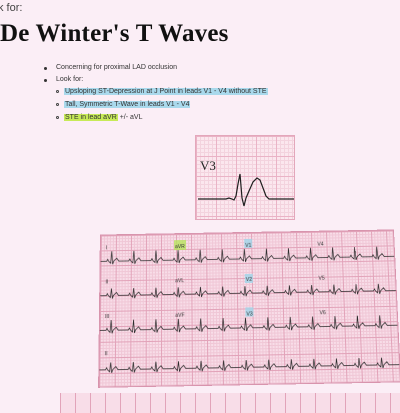  I want to click on lead-label-i: I, so click(106, 248).